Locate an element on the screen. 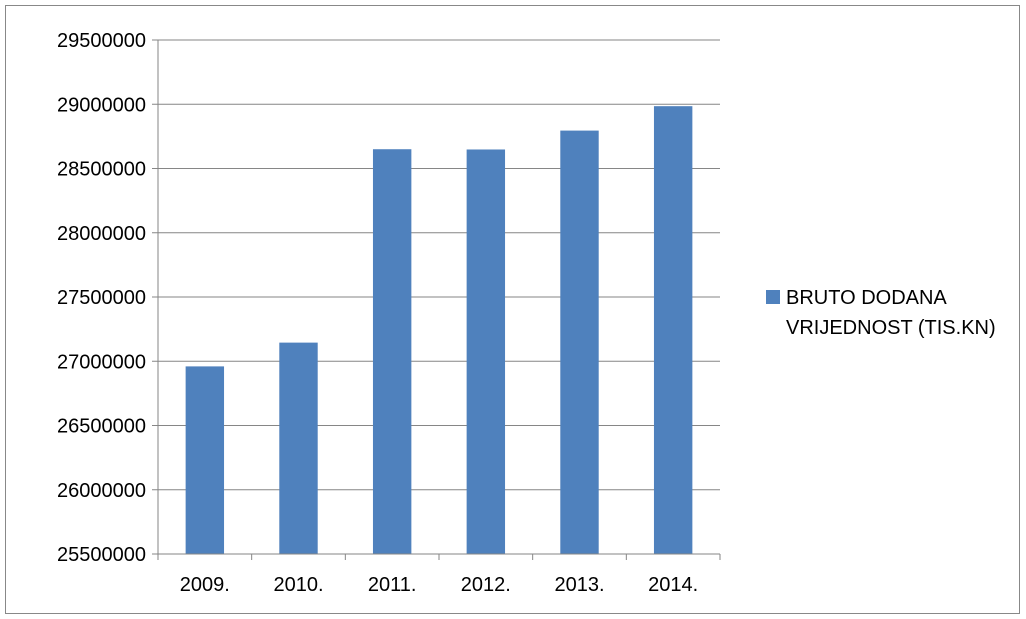  y-tick-label: 27500000 is located at coordinates (101, 298).